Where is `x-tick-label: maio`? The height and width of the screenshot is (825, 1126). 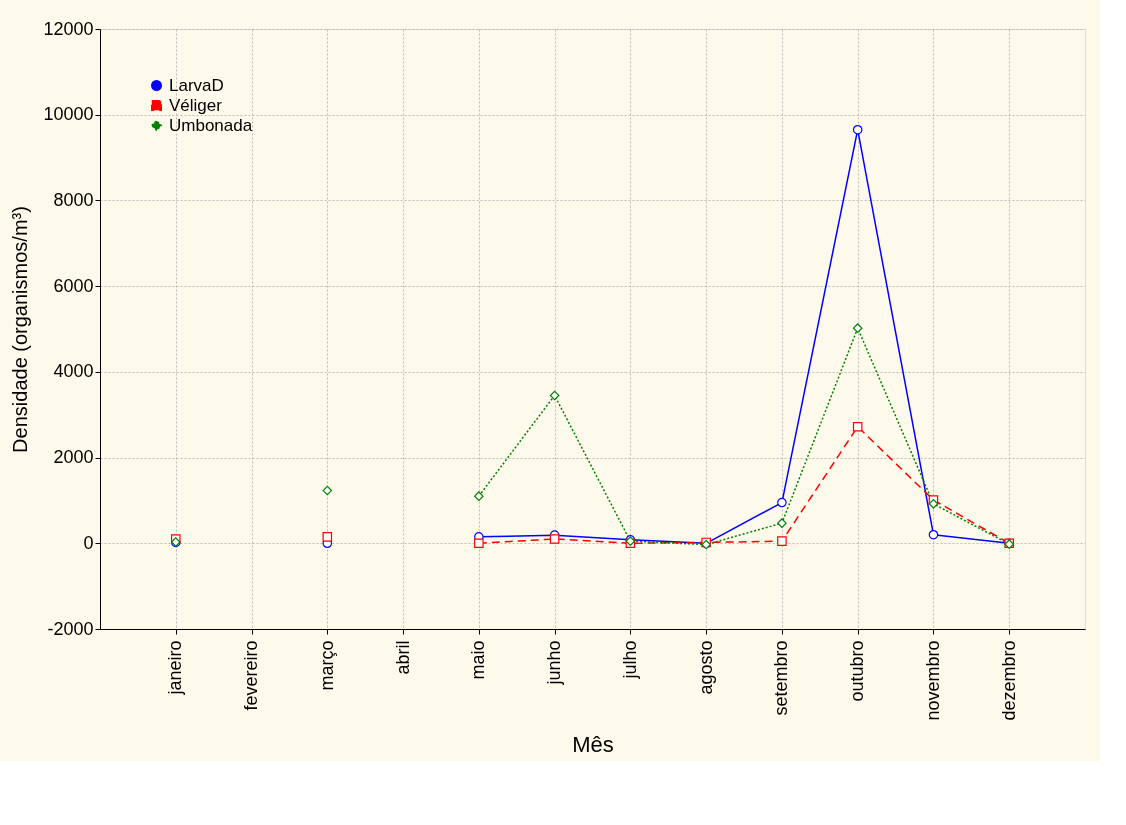 x-tick-label: maio is located at coordinates (478, 660).